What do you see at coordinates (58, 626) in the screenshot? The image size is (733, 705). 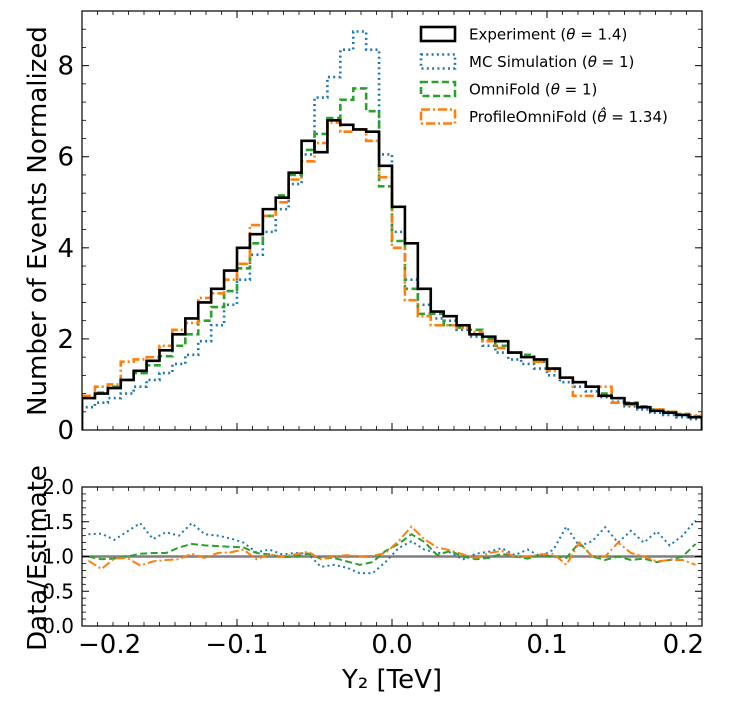 I see `ratio-ytick-label: 0.0` at bounding box center [58, 626].